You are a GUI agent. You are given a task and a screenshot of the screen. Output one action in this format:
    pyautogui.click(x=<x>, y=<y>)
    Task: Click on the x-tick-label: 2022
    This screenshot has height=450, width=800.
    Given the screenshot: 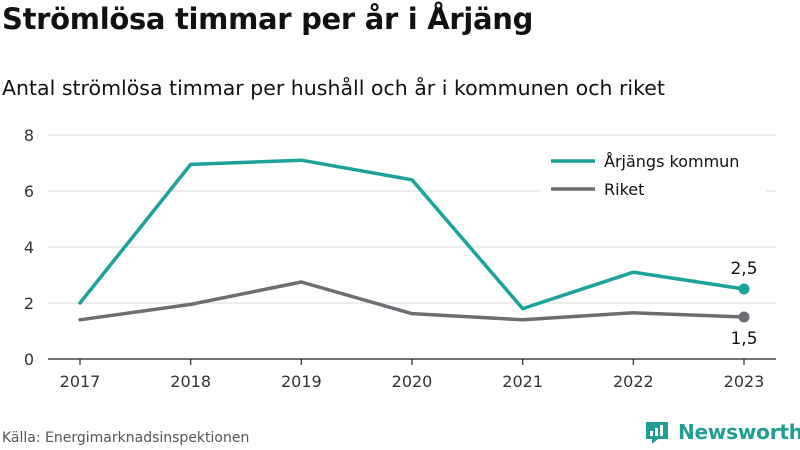 What is the action you would take?
    pyautogui.click(x=633, y=381)
    